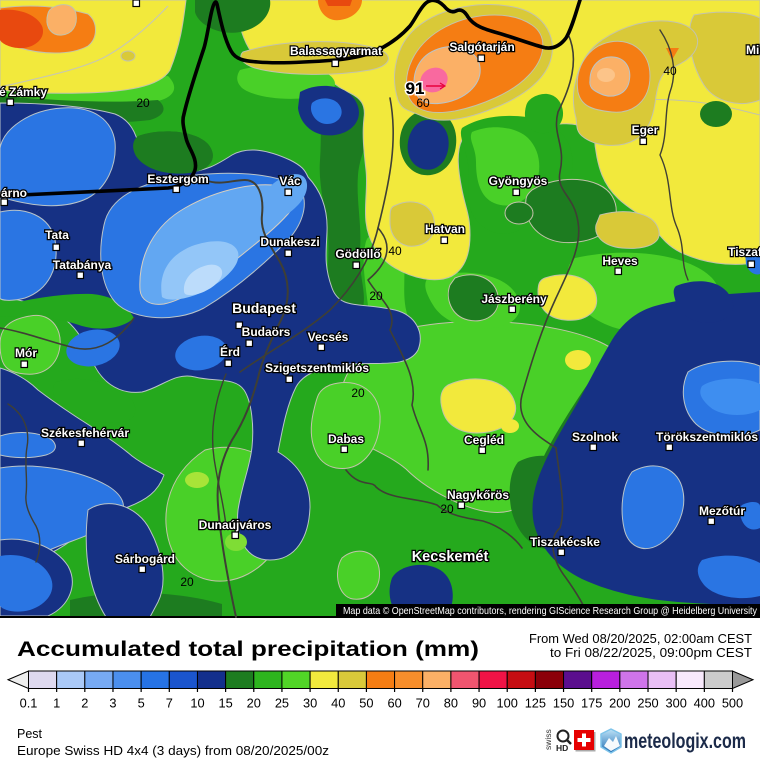 The image size is (760, 760). Describe the element at coordinates (328, 337) in the screenshot. I see `svg-text: Vecsés` at that location.